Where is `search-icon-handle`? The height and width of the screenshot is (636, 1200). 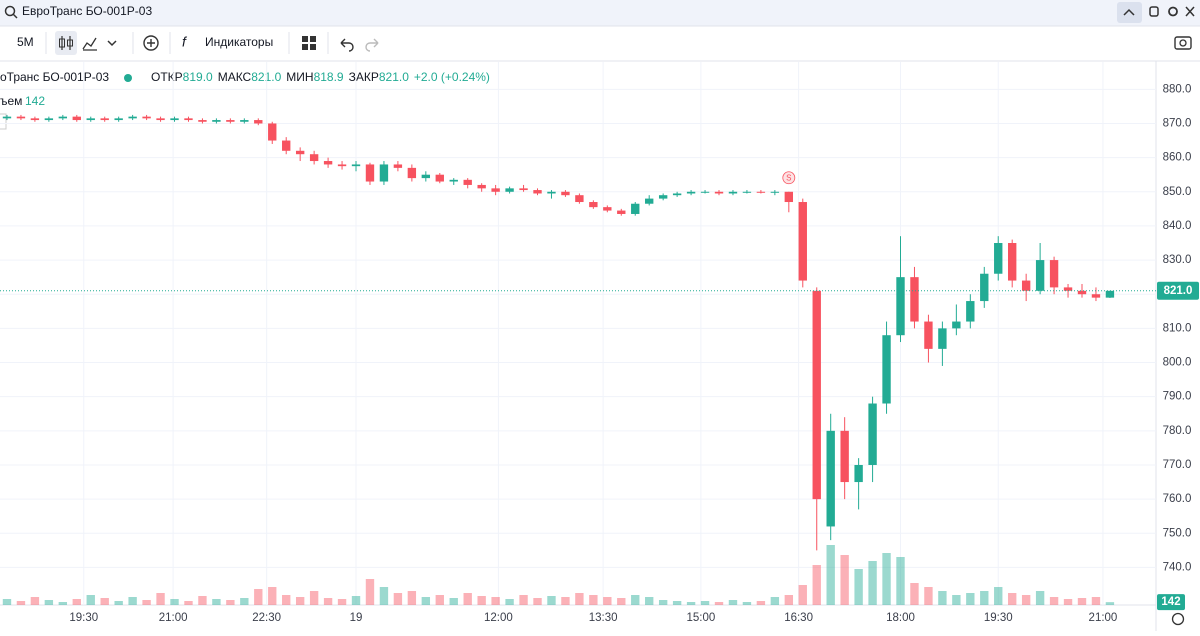 search-icon-handle is located at coordinates (15, 16).